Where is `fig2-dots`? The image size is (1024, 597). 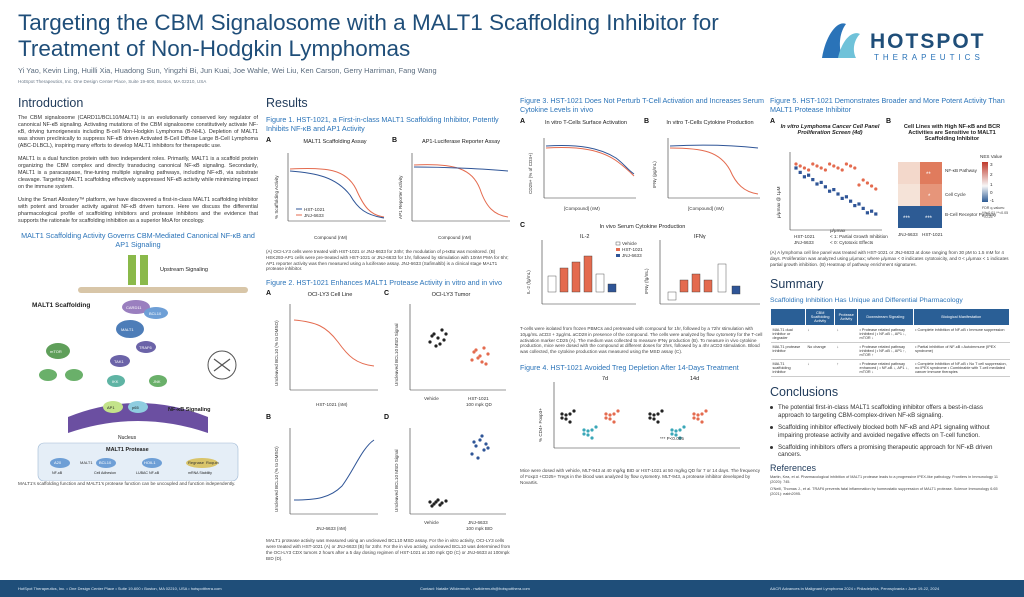 fig2-dots is located at coordinates (459, 418).